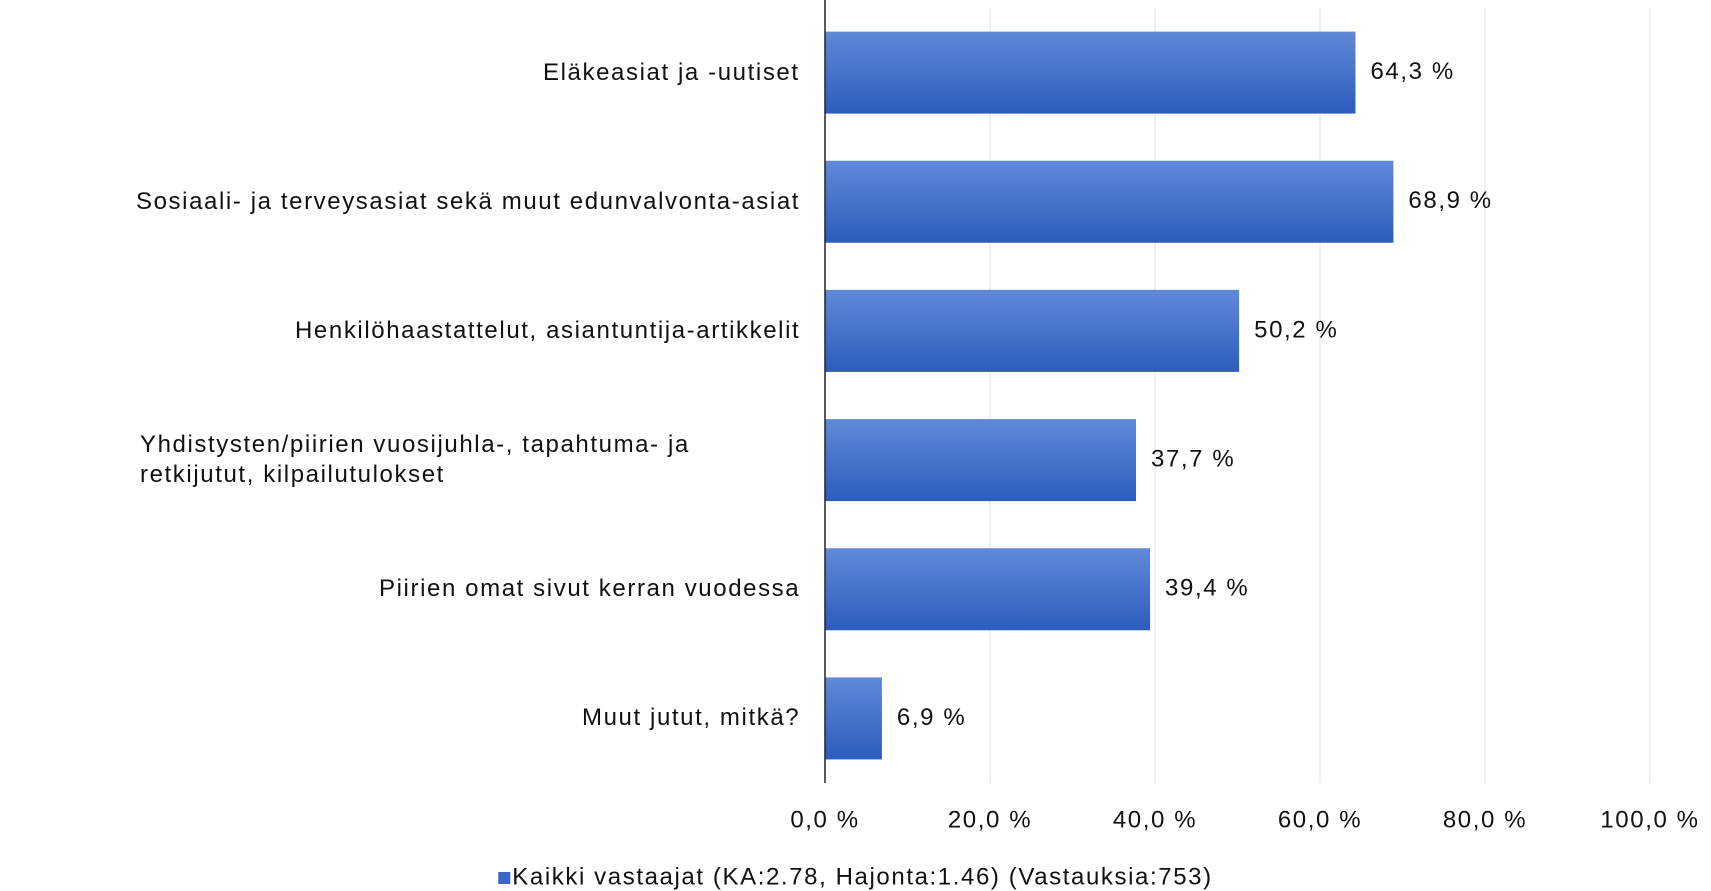  Describe the element at coordinates (1485, 819) in the screenshot. I see `x-tick-label: 80,0 %` at that location.